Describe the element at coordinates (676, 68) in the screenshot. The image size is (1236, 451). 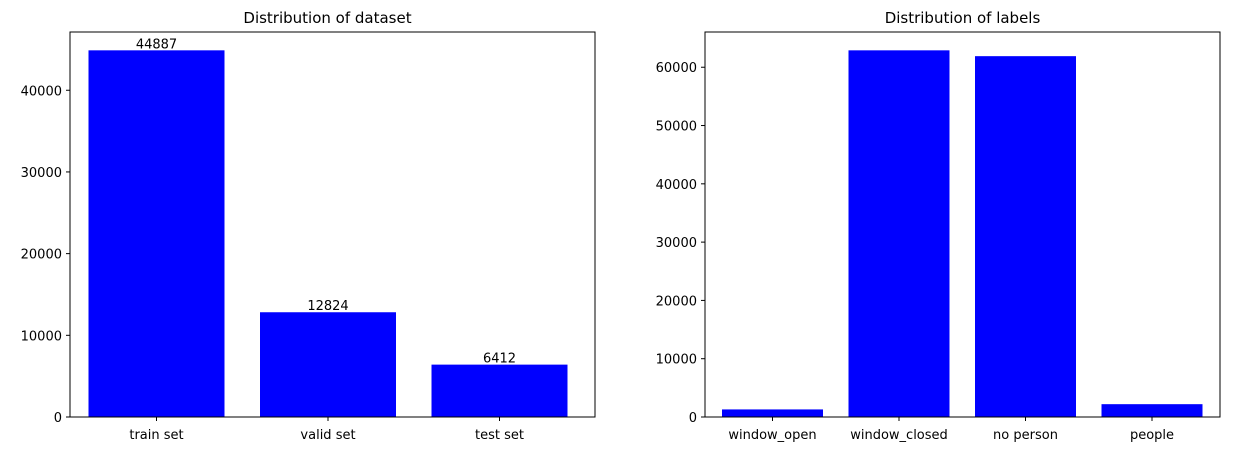
I see `y-tick-label: 60000` at that location.